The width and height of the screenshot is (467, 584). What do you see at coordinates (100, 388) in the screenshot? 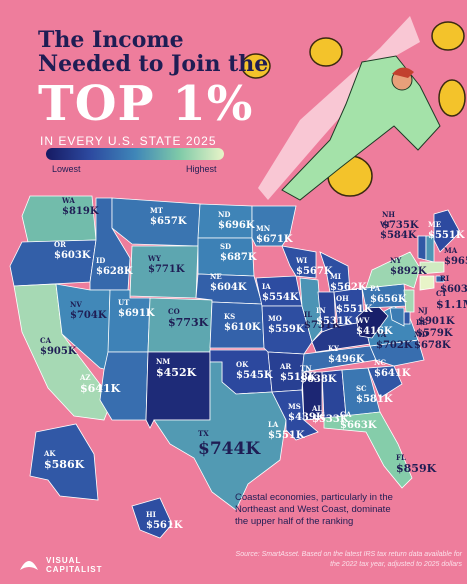
I see `state-value-az: $641K` at bounding box center [100, 388].